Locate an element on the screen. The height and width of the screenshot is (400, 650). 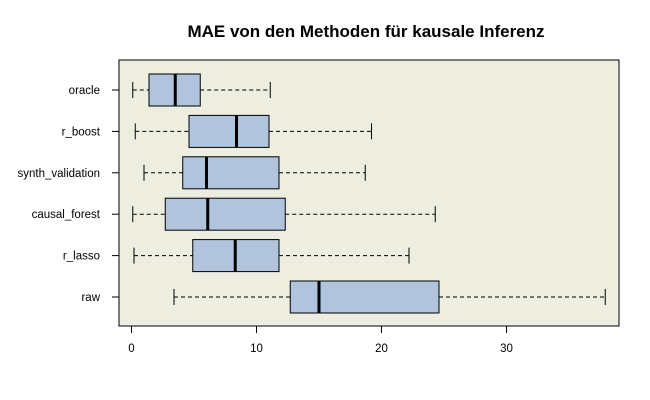
box-r_boost is located at coordinates (253, 131).